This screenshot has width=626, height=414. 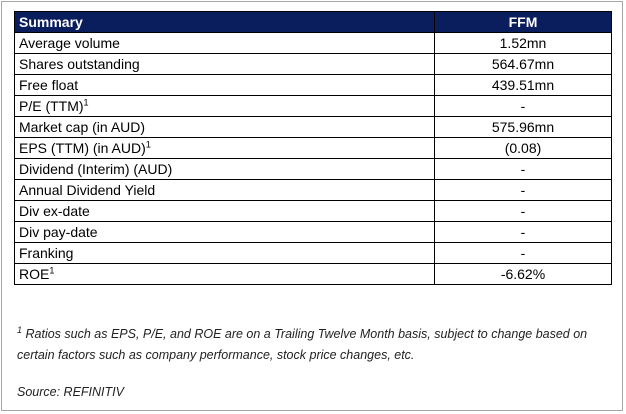 I want to click on table-row: Market cap (in AUD) 575.96mn, so click(x=313, y=127).